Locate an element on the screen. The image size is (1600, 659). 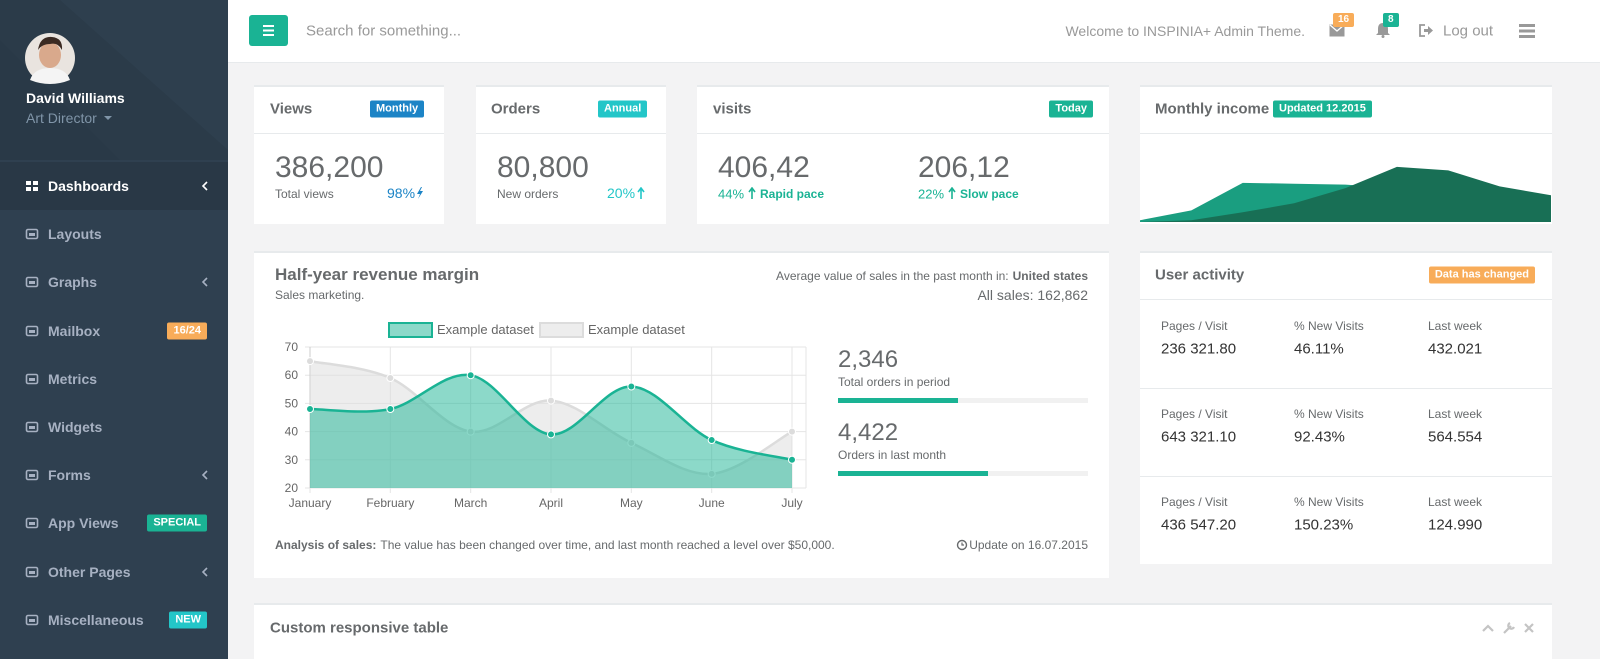
stat-caption: Rapid pace is located at coordinates (792, 194).